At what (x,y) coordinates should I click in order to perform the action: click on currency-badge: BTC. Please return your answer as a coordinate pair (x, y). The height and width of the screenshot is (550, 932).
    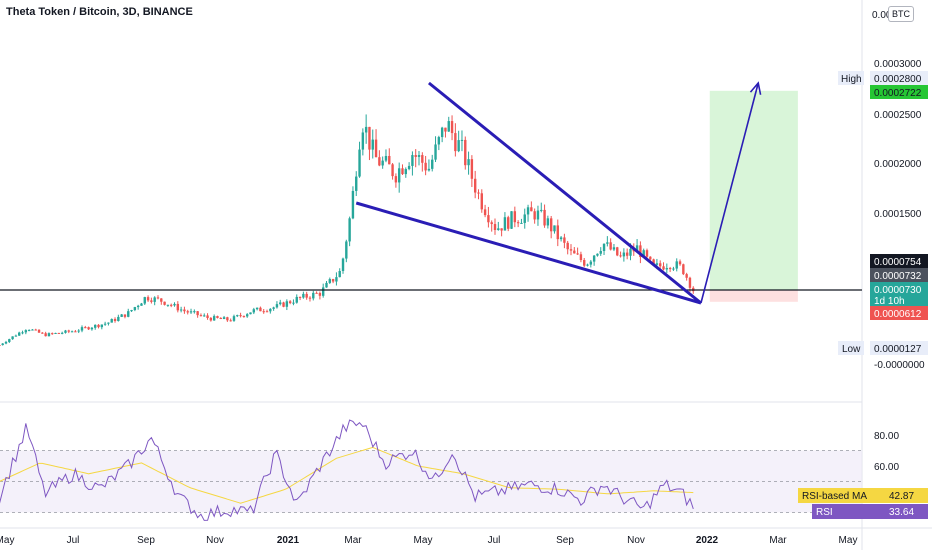
    Looking at the image, I should click on (901, 14).